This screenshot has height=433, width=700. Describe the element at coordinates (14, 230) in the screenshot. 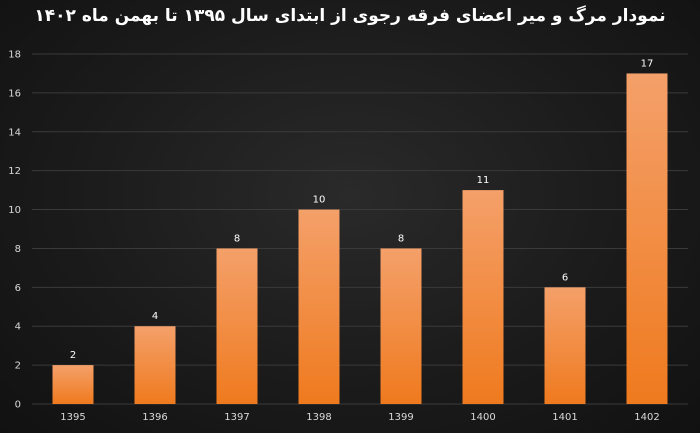

I see `y-axis-ticks: 0 2 4 6 8 10 12 14 16 18` at that location.